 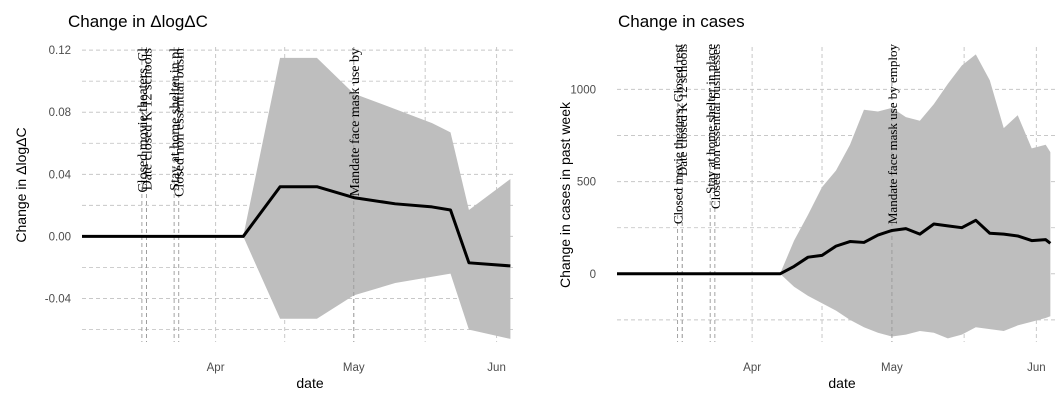 What do you see at coordinates (60, 51) in the screenshot?
I see `y-tick-label: 0.12` at bounding box center [60, 51].